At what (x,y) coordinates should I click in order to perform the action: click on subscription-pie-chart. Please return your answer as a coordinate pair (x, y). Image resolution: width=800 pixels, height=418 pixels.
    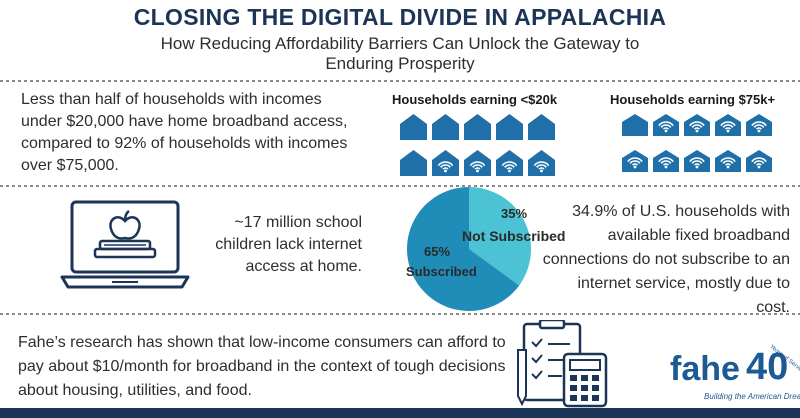
    Looking at the image, I should click on (469, 249).